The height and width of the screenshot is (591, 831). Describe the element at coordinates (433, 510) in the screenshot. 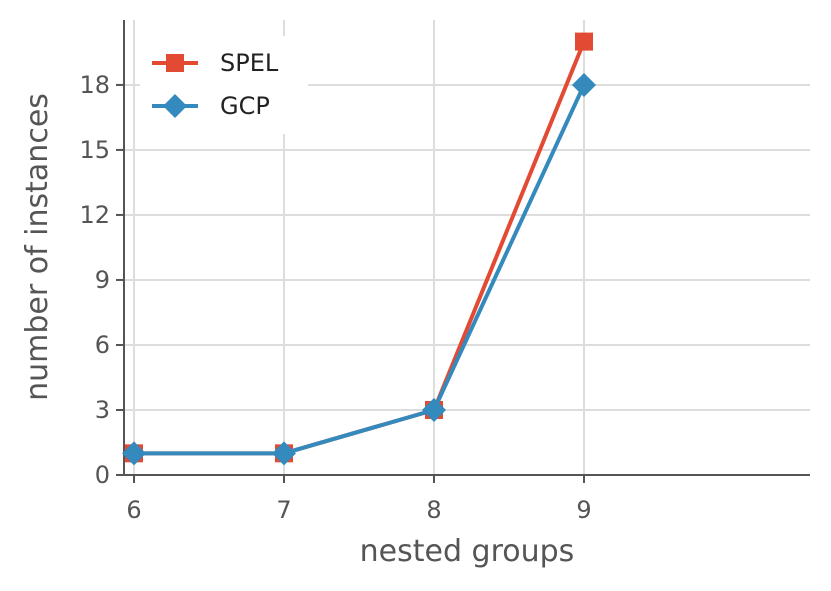

I see `x-tick-label: 8` at that location.